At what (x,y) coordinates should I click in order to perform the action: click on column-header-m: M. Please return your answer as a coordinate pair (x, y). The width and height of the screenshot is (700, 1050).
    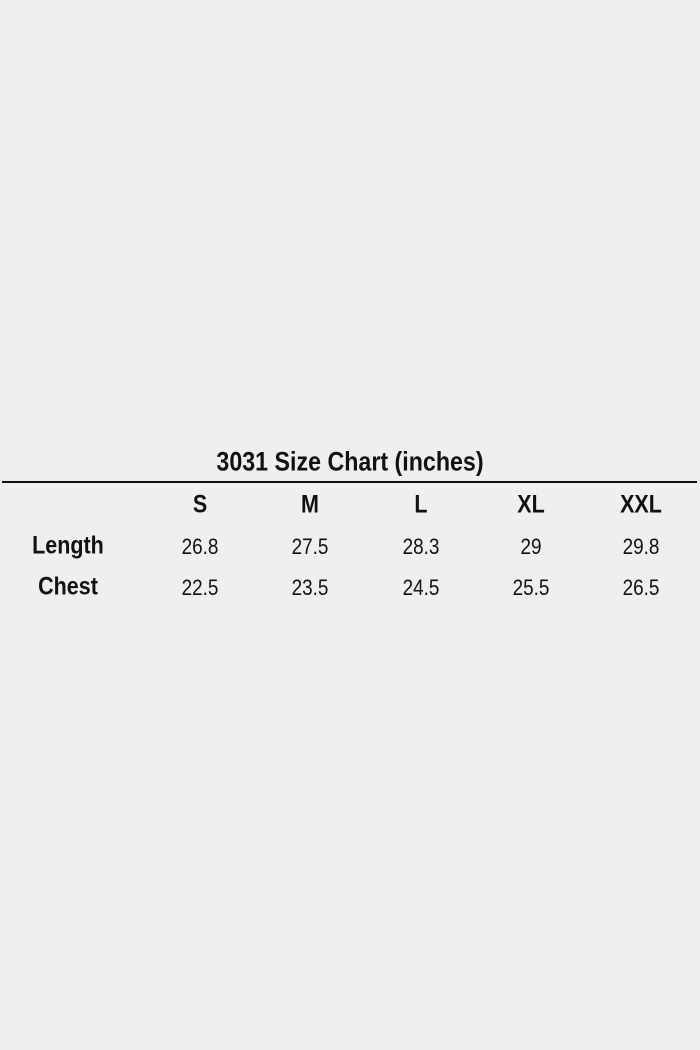
    Looking at the image, I should click on (310, 504).